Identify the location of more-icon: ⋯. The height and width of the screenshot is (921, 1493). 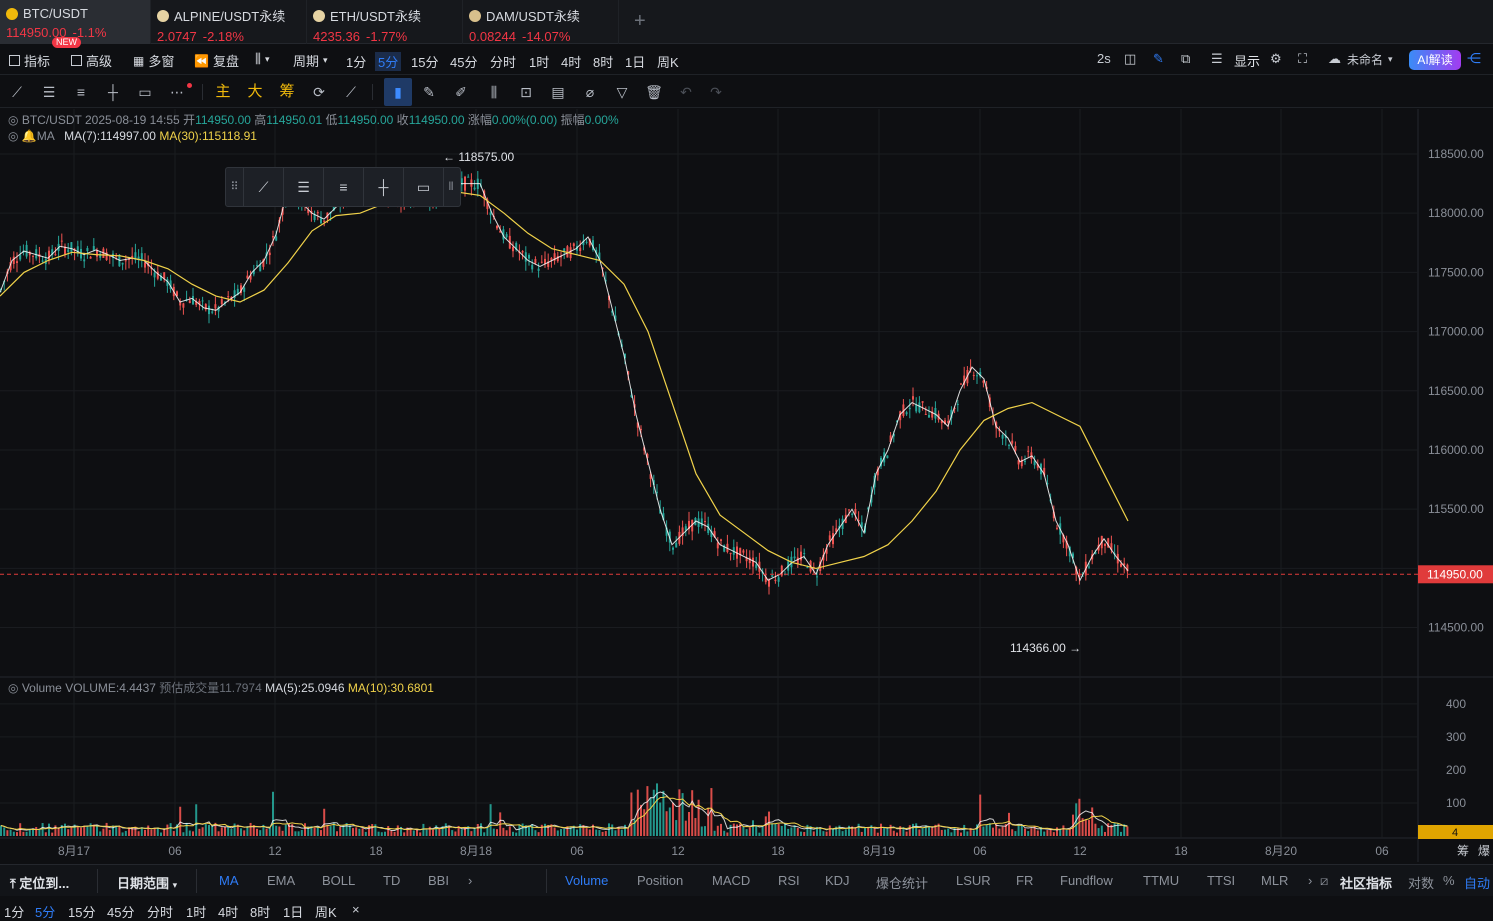
(177, 92).